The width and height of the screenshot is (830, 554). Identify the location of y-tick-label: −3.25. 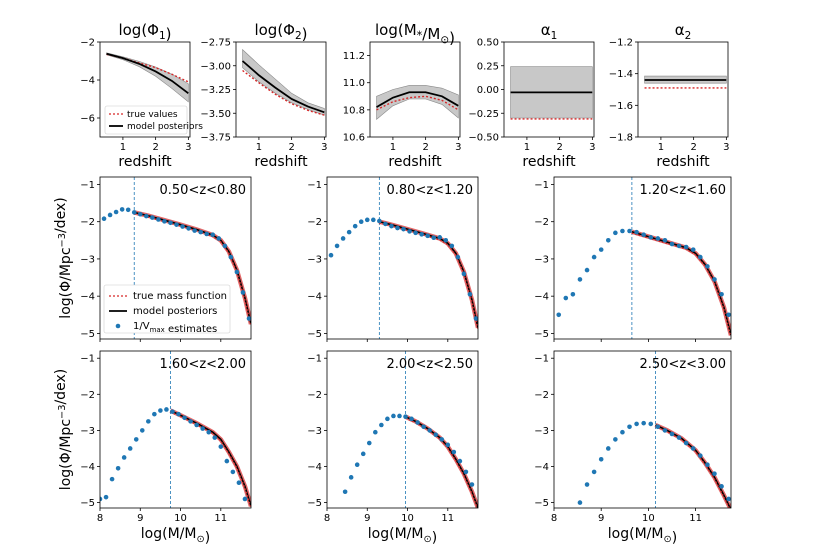
(215, 90).